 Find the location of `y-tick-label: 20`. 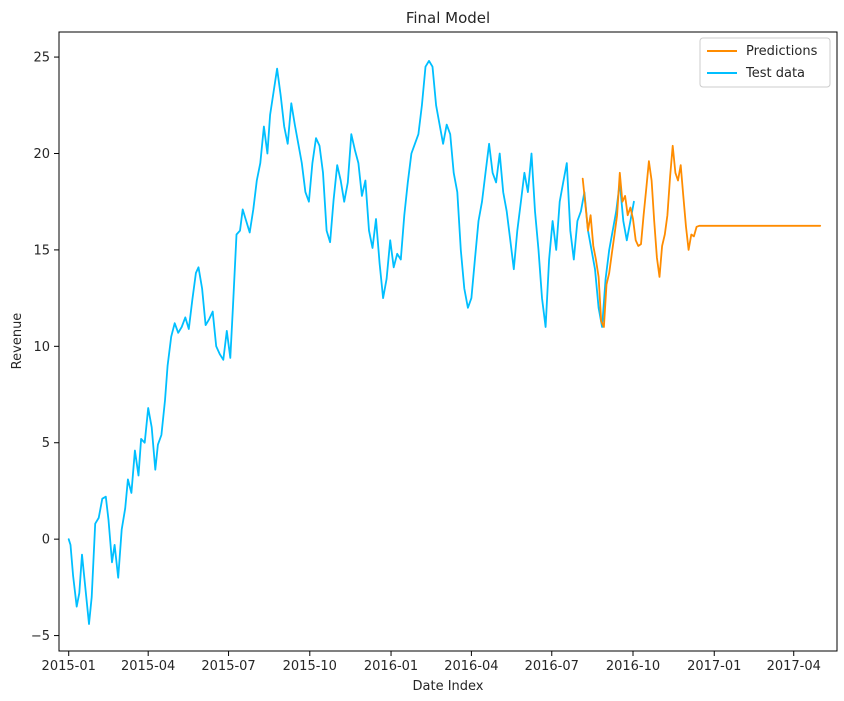

y-tick-label: 20 is located at coordinates (41, 154).